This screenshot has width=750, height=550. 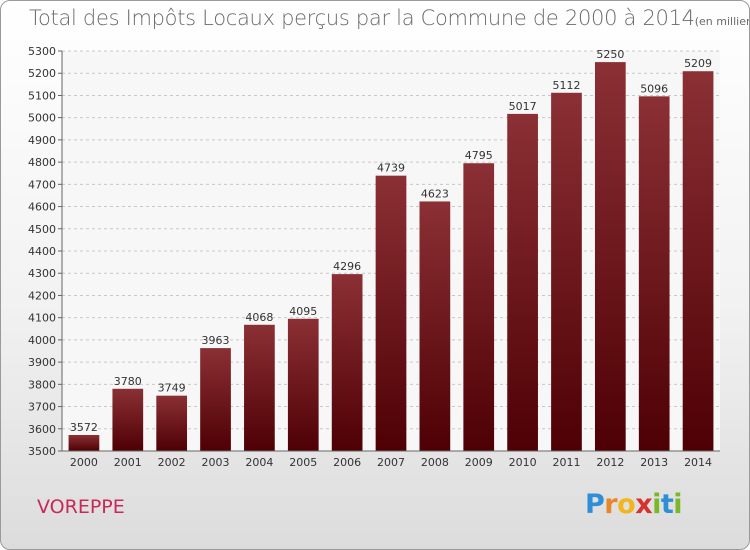 I want to click on logo-letter: P, so click(x=595, y=504).